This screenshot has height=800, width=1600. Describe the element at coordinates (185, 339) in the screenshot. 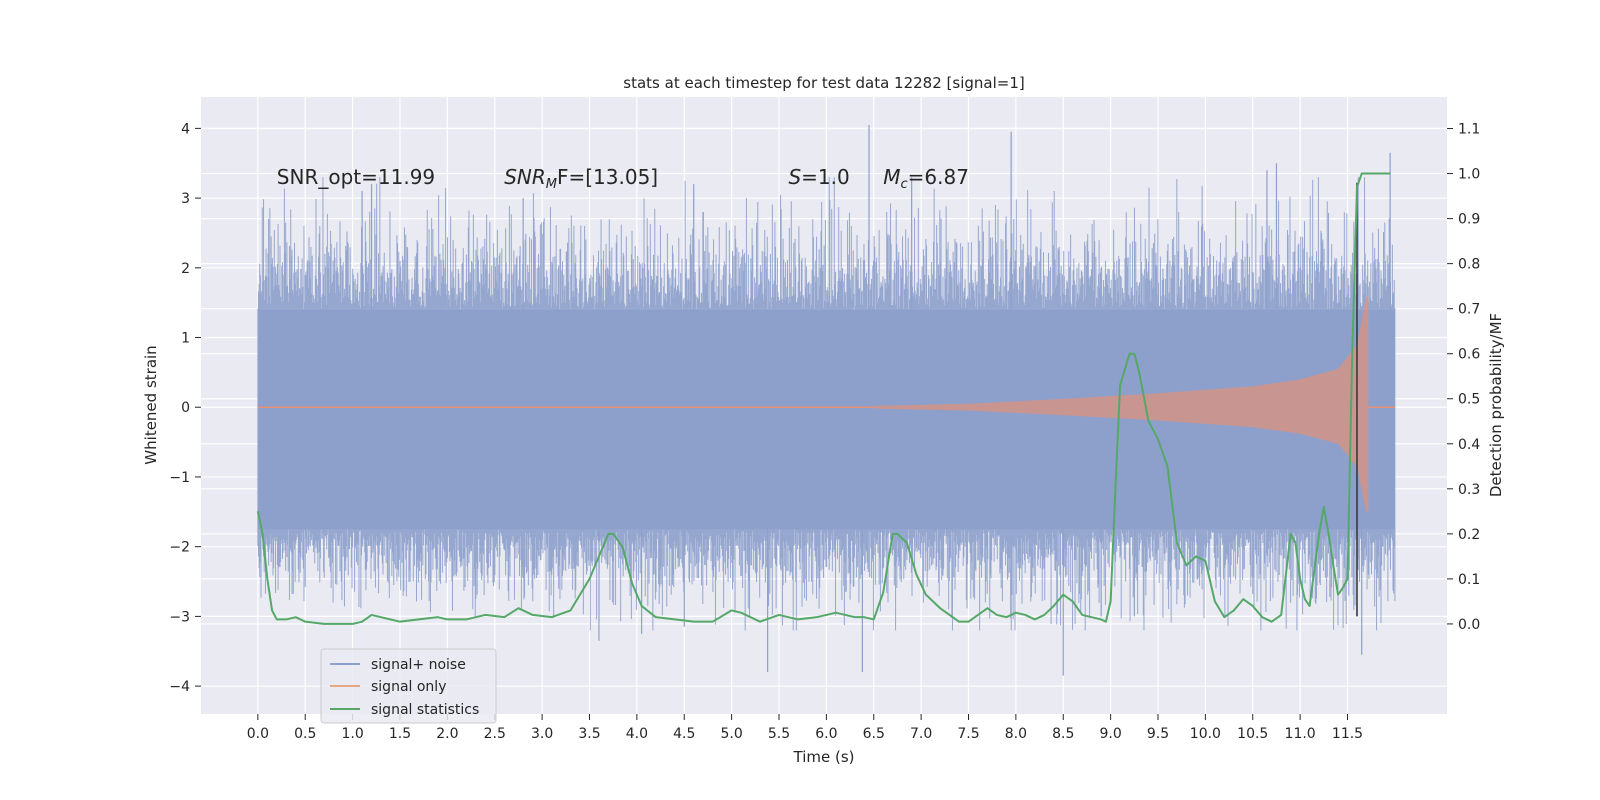

I see `y-left-tick-label-5: 1` at that location.